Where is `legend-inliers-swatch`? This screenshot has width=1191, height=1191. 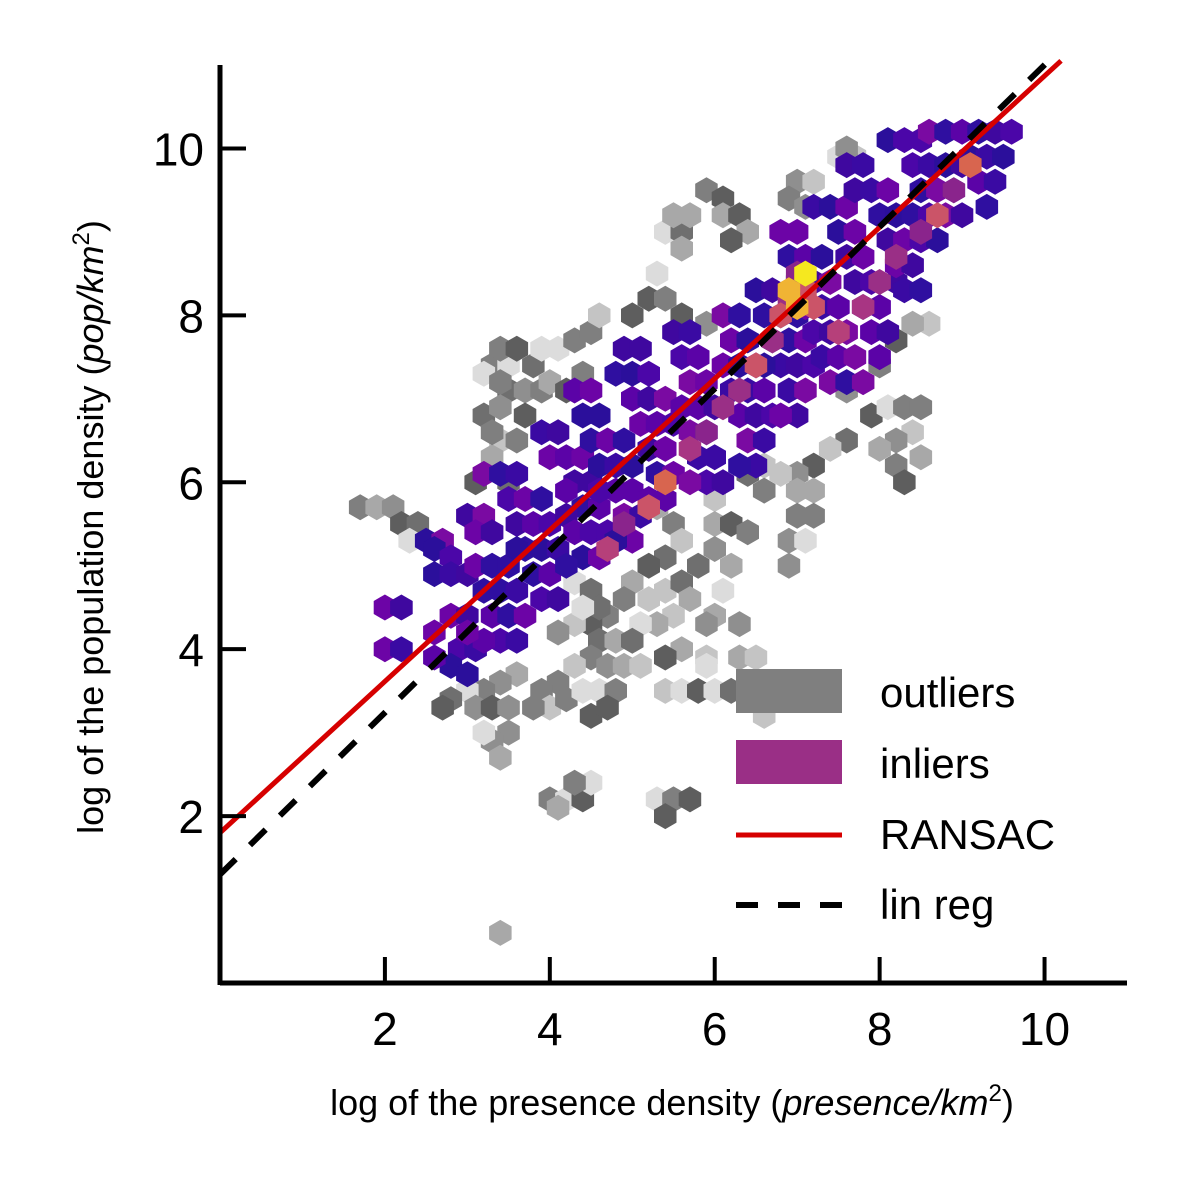 legend-inliers-swatch is located at coordinates (789, 762).